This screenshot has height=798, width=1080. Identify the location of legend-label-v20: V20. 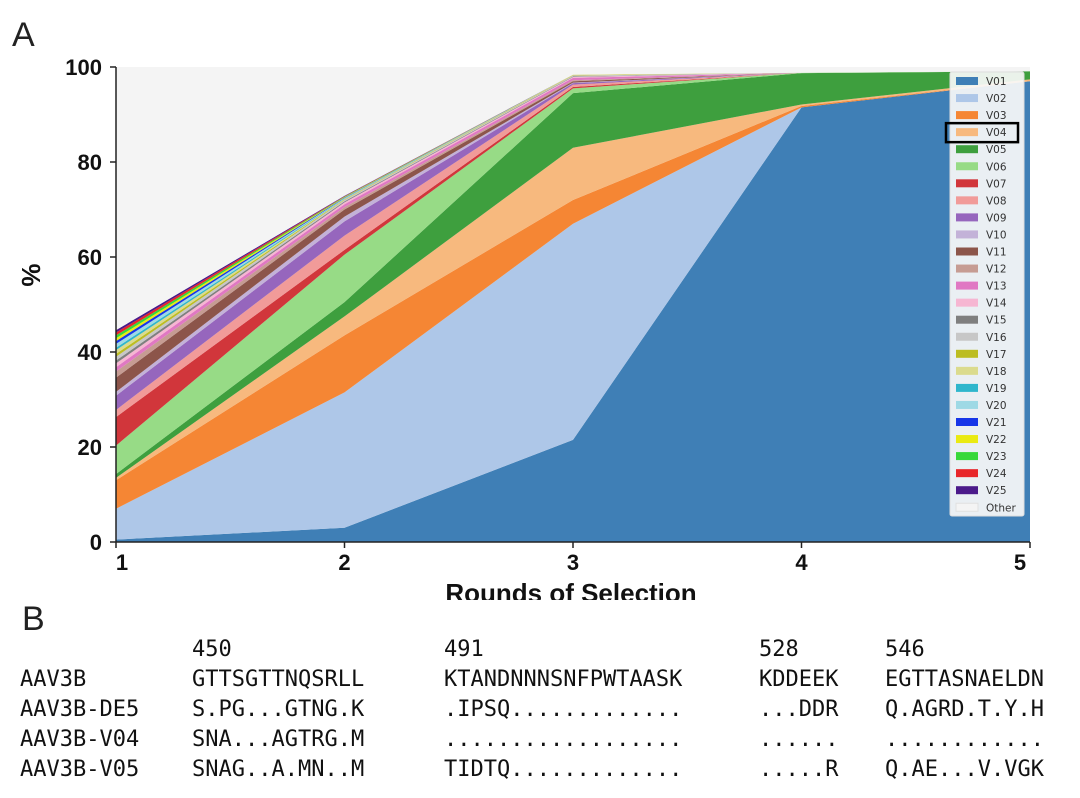
(996, 406).